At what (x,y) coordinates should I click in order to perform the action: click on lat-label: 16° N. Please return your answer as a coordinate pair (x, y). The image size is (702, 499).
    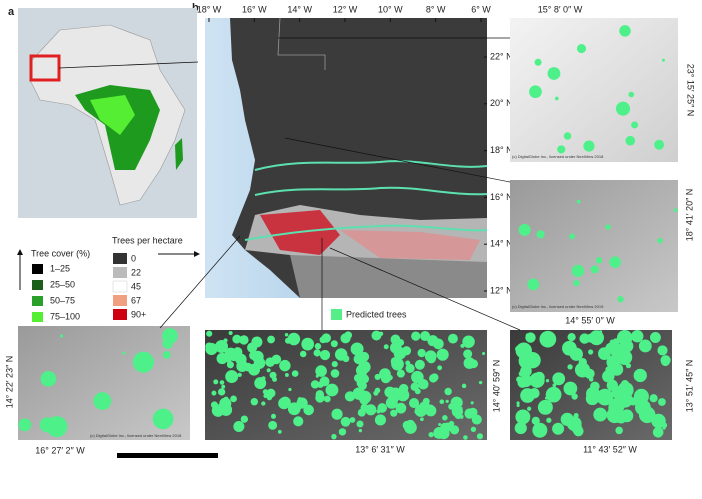
    Looking at the image, I should click on (501, 197).